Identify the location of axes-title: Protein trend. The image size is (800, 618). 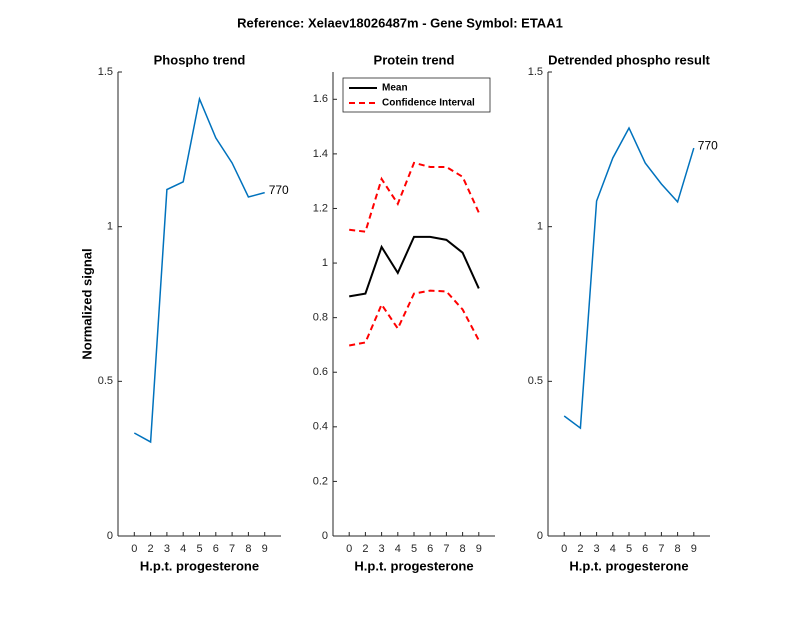
(414, 59).